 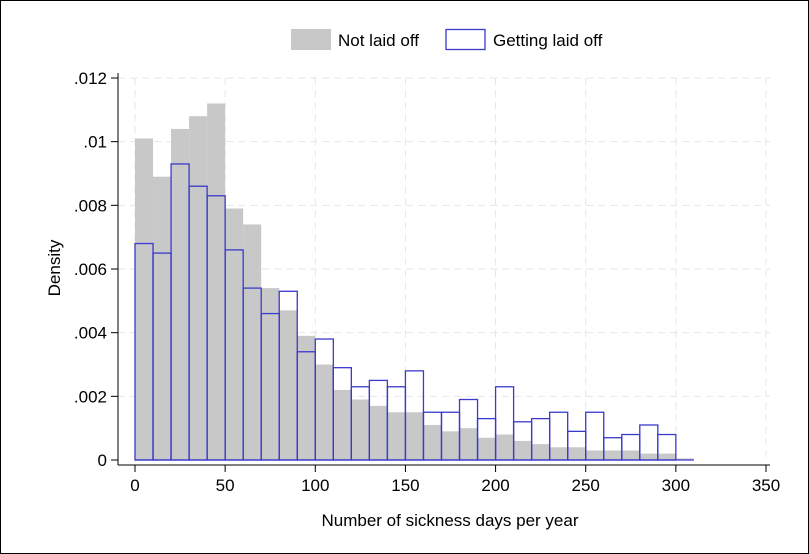 What do you see at coordinates (95, 142) in the screenshot?
I see `y-tick-label-5: .01` at bounding box center [95, 142].